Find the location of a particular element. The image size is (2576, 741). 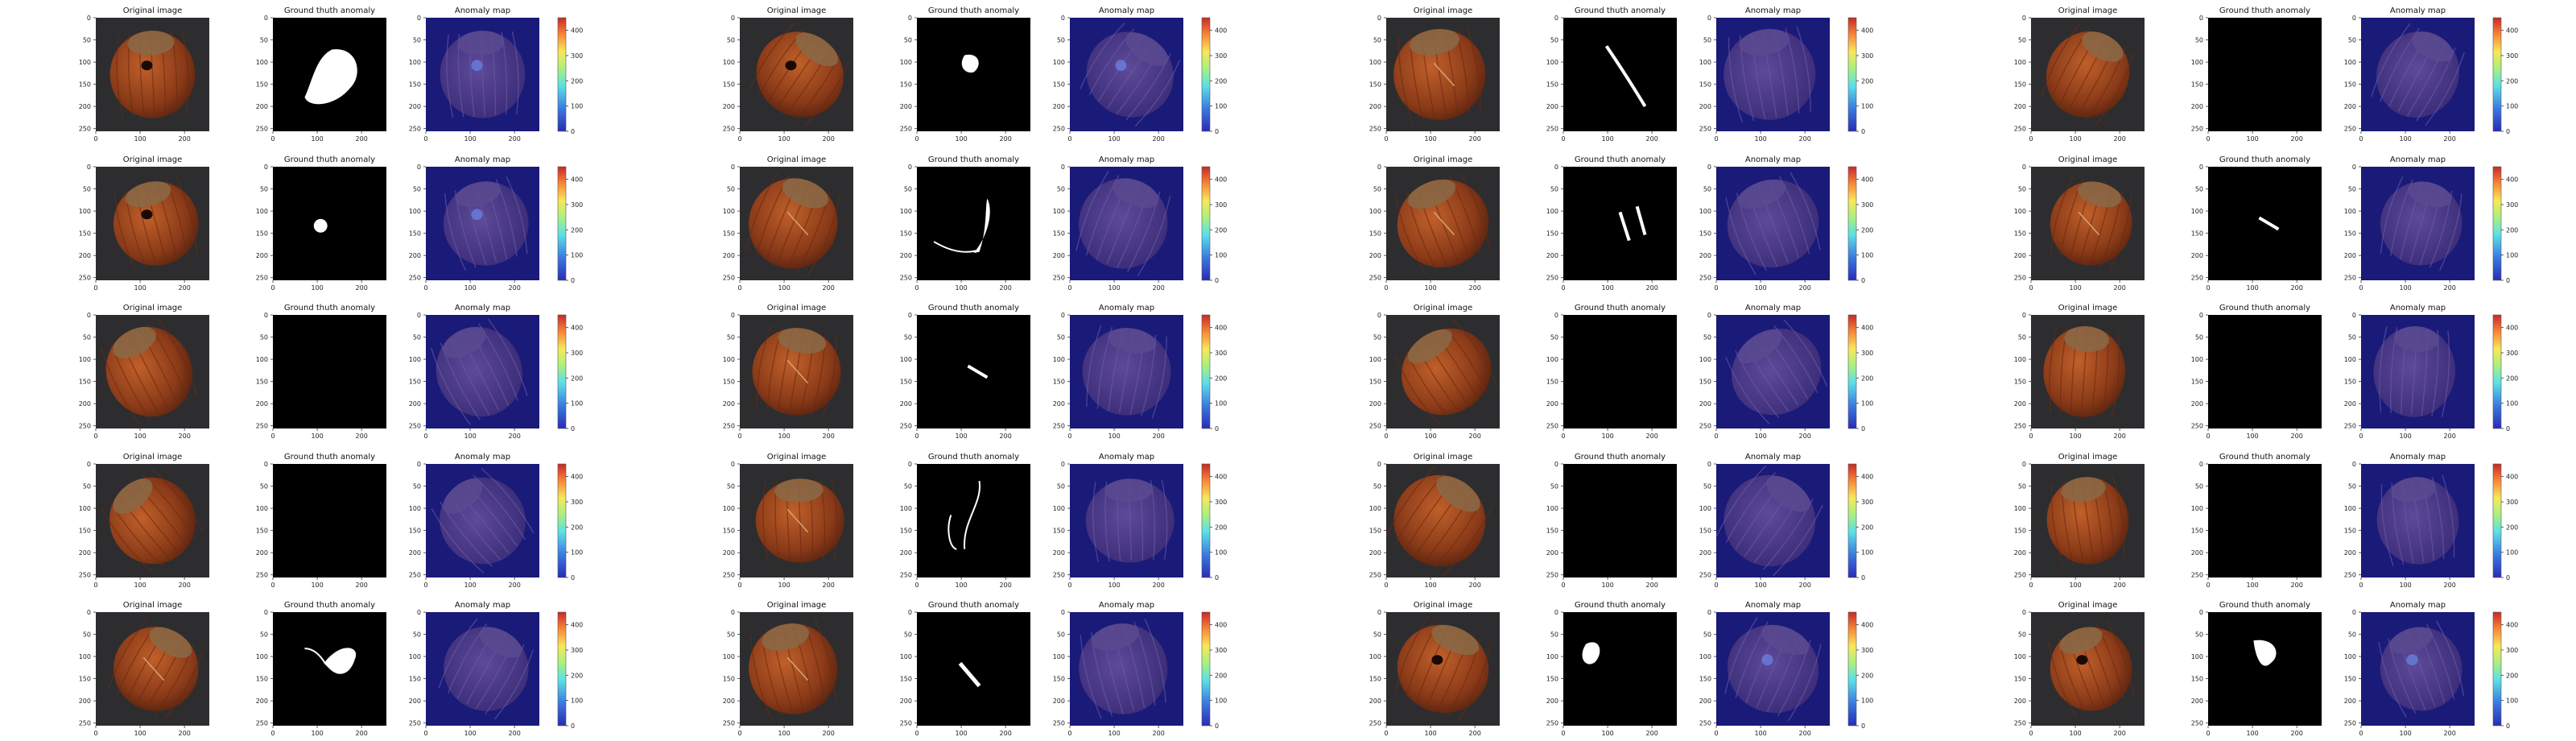

ground-truth-mask is located at coordinates (329, 520).